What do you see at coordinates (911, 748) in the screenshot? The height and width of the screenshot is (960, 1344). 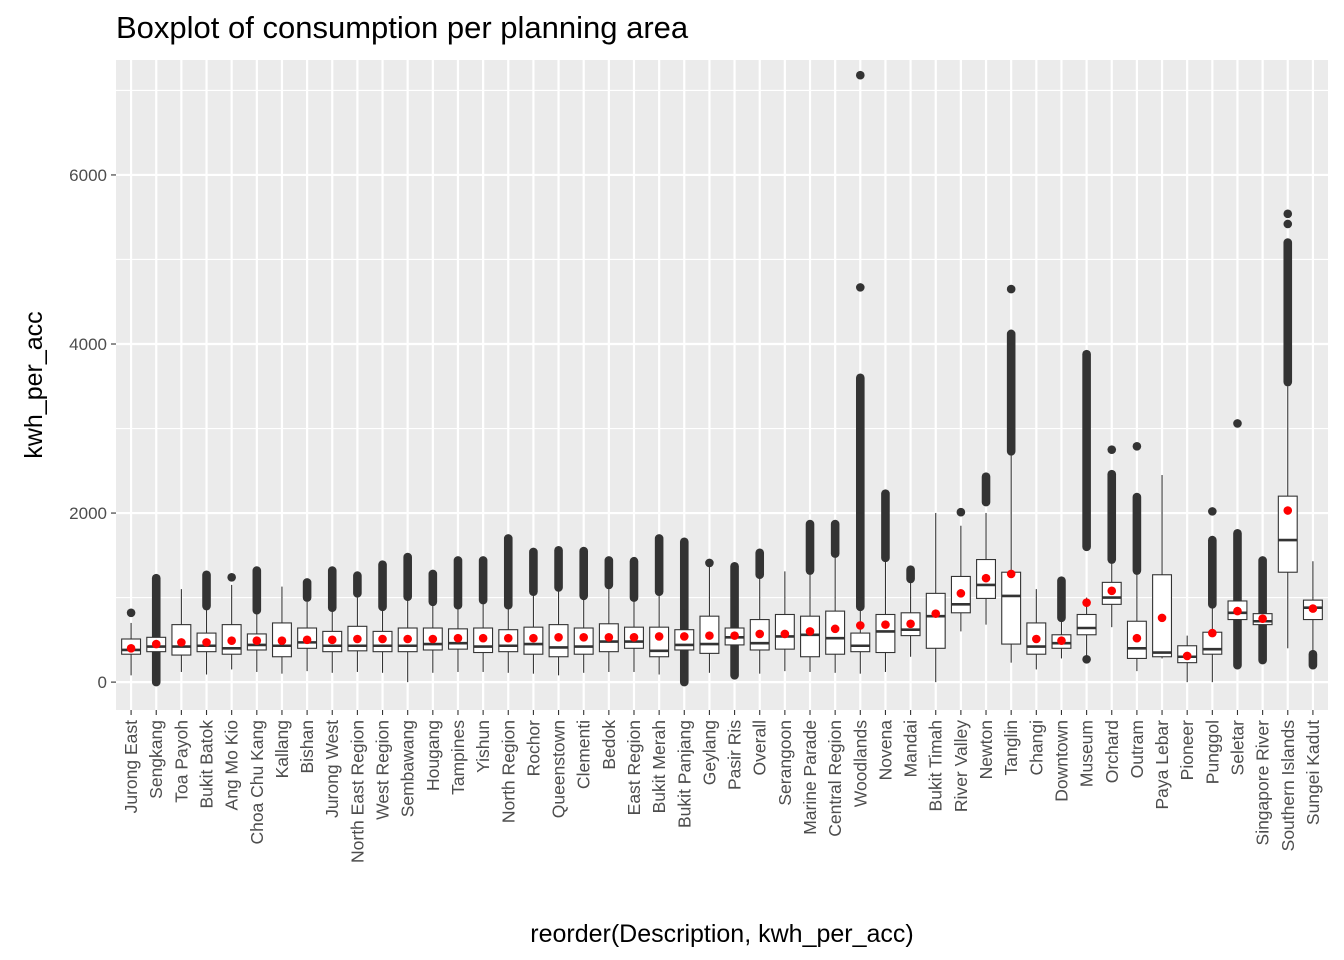 I see `x-tick-label: Mandai` at bounding box center [911, 748].